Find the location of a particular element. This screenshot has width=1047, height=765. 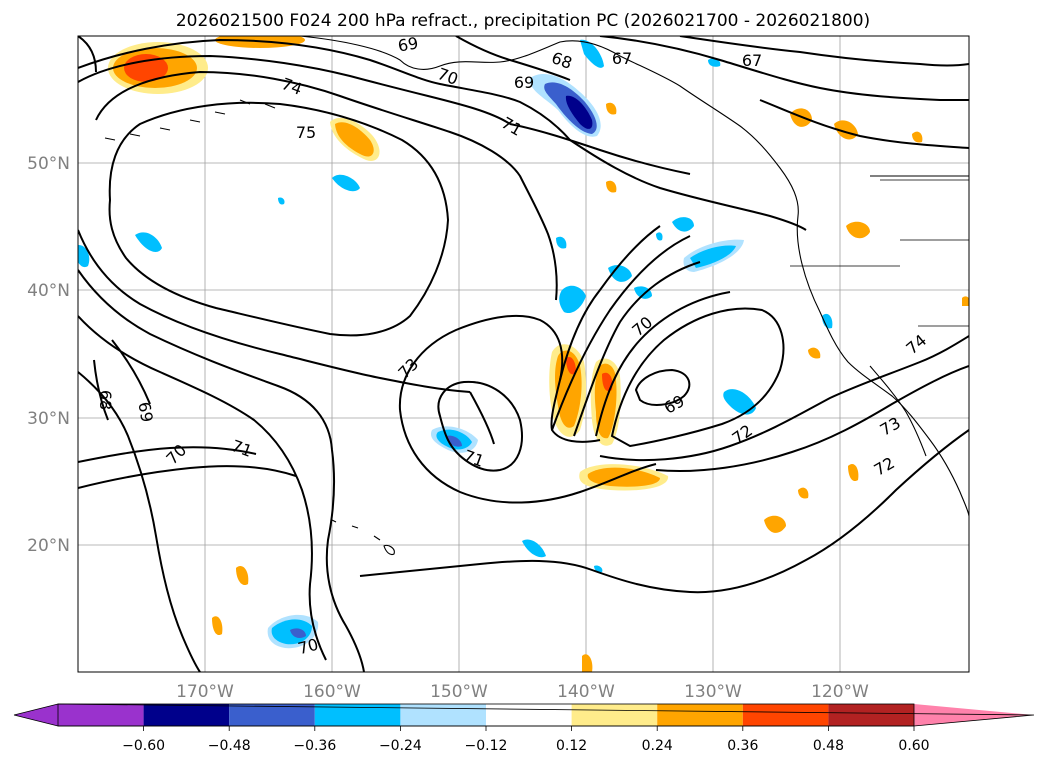

contour-label: 70 is located at coordinates (308, 647).